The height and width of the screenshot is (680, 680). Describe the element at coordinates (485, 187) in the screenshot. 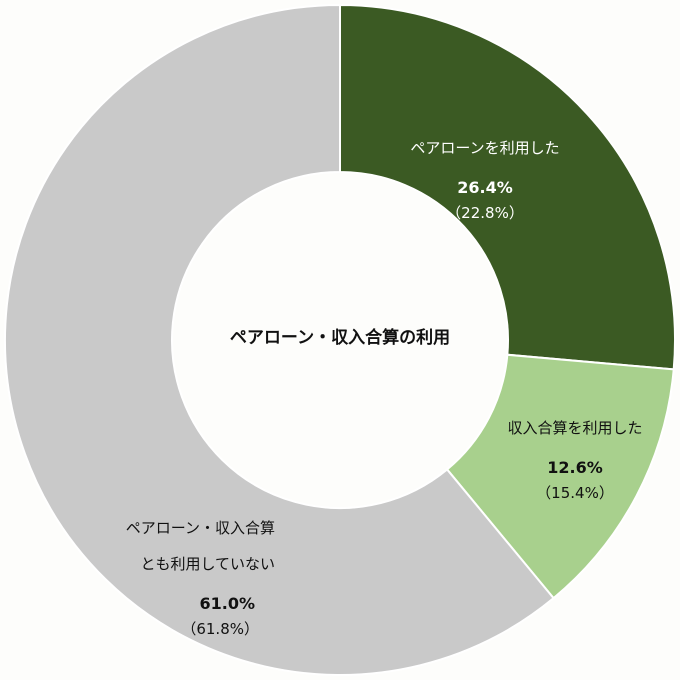

I see `slice-value-1: 26.4%` at that location.